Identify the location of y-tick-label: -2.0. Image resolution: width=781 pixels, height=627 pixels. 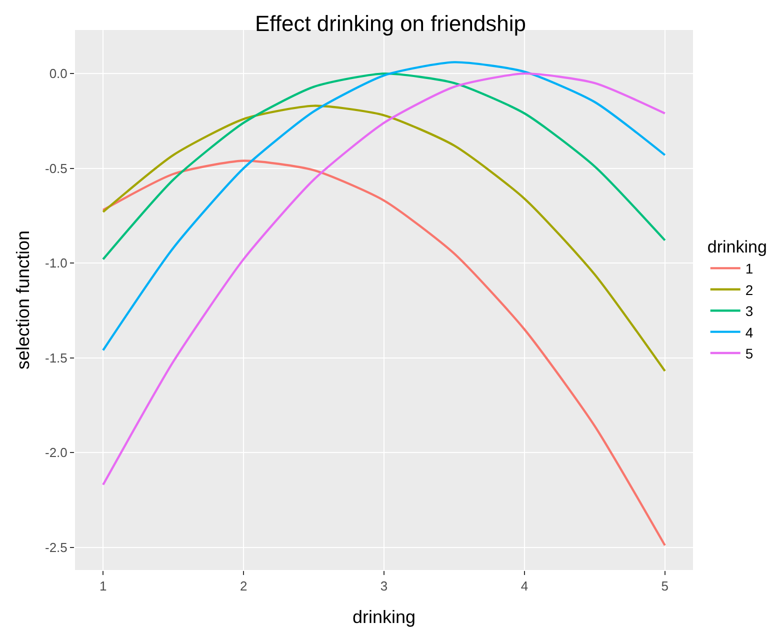
(56, 452).